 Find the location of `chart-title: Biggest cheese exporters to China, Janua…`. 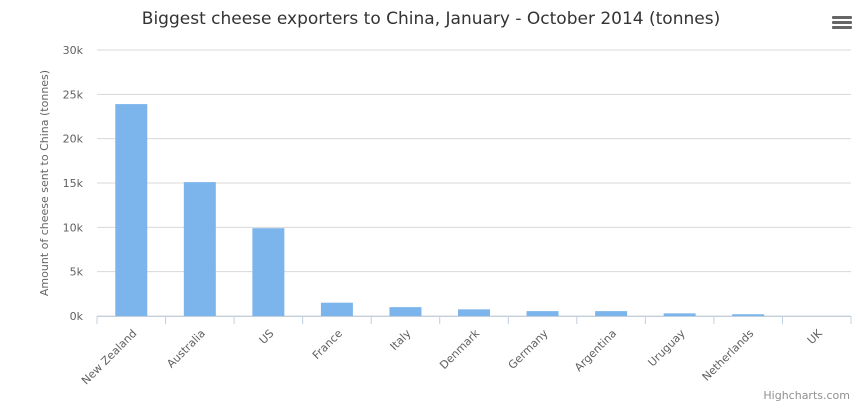

chart-title: Biggest cheese exporters to China, Janua… is located at coordinates (431, 19).